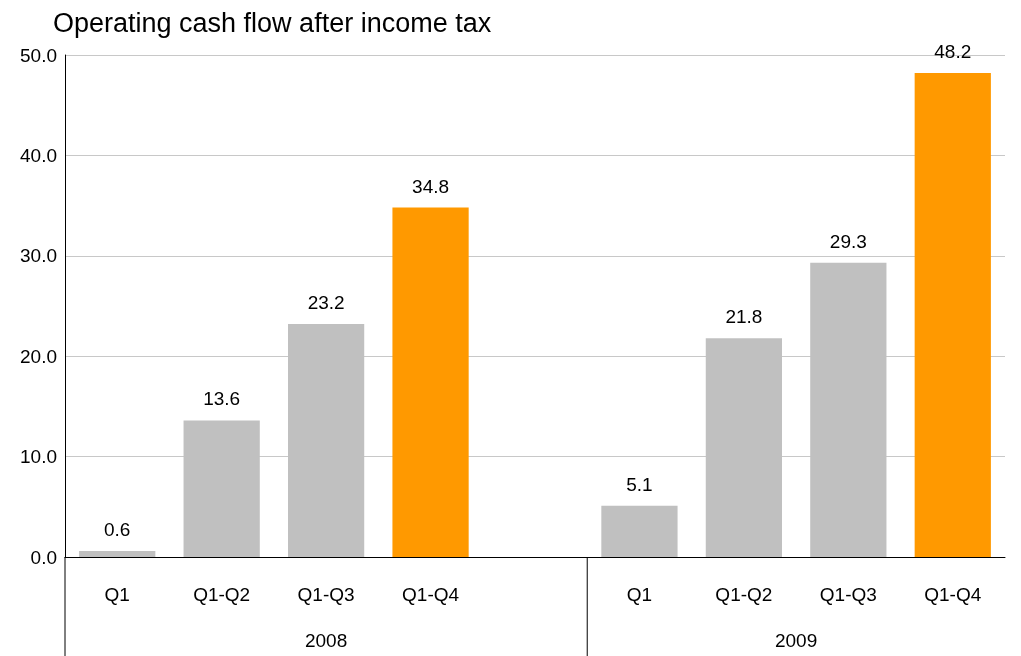 This screenshot has height=656, width=1021. Describe the element at coordinates (117, 529) in the screenshot. I see `data-label: 0.6` at that location.